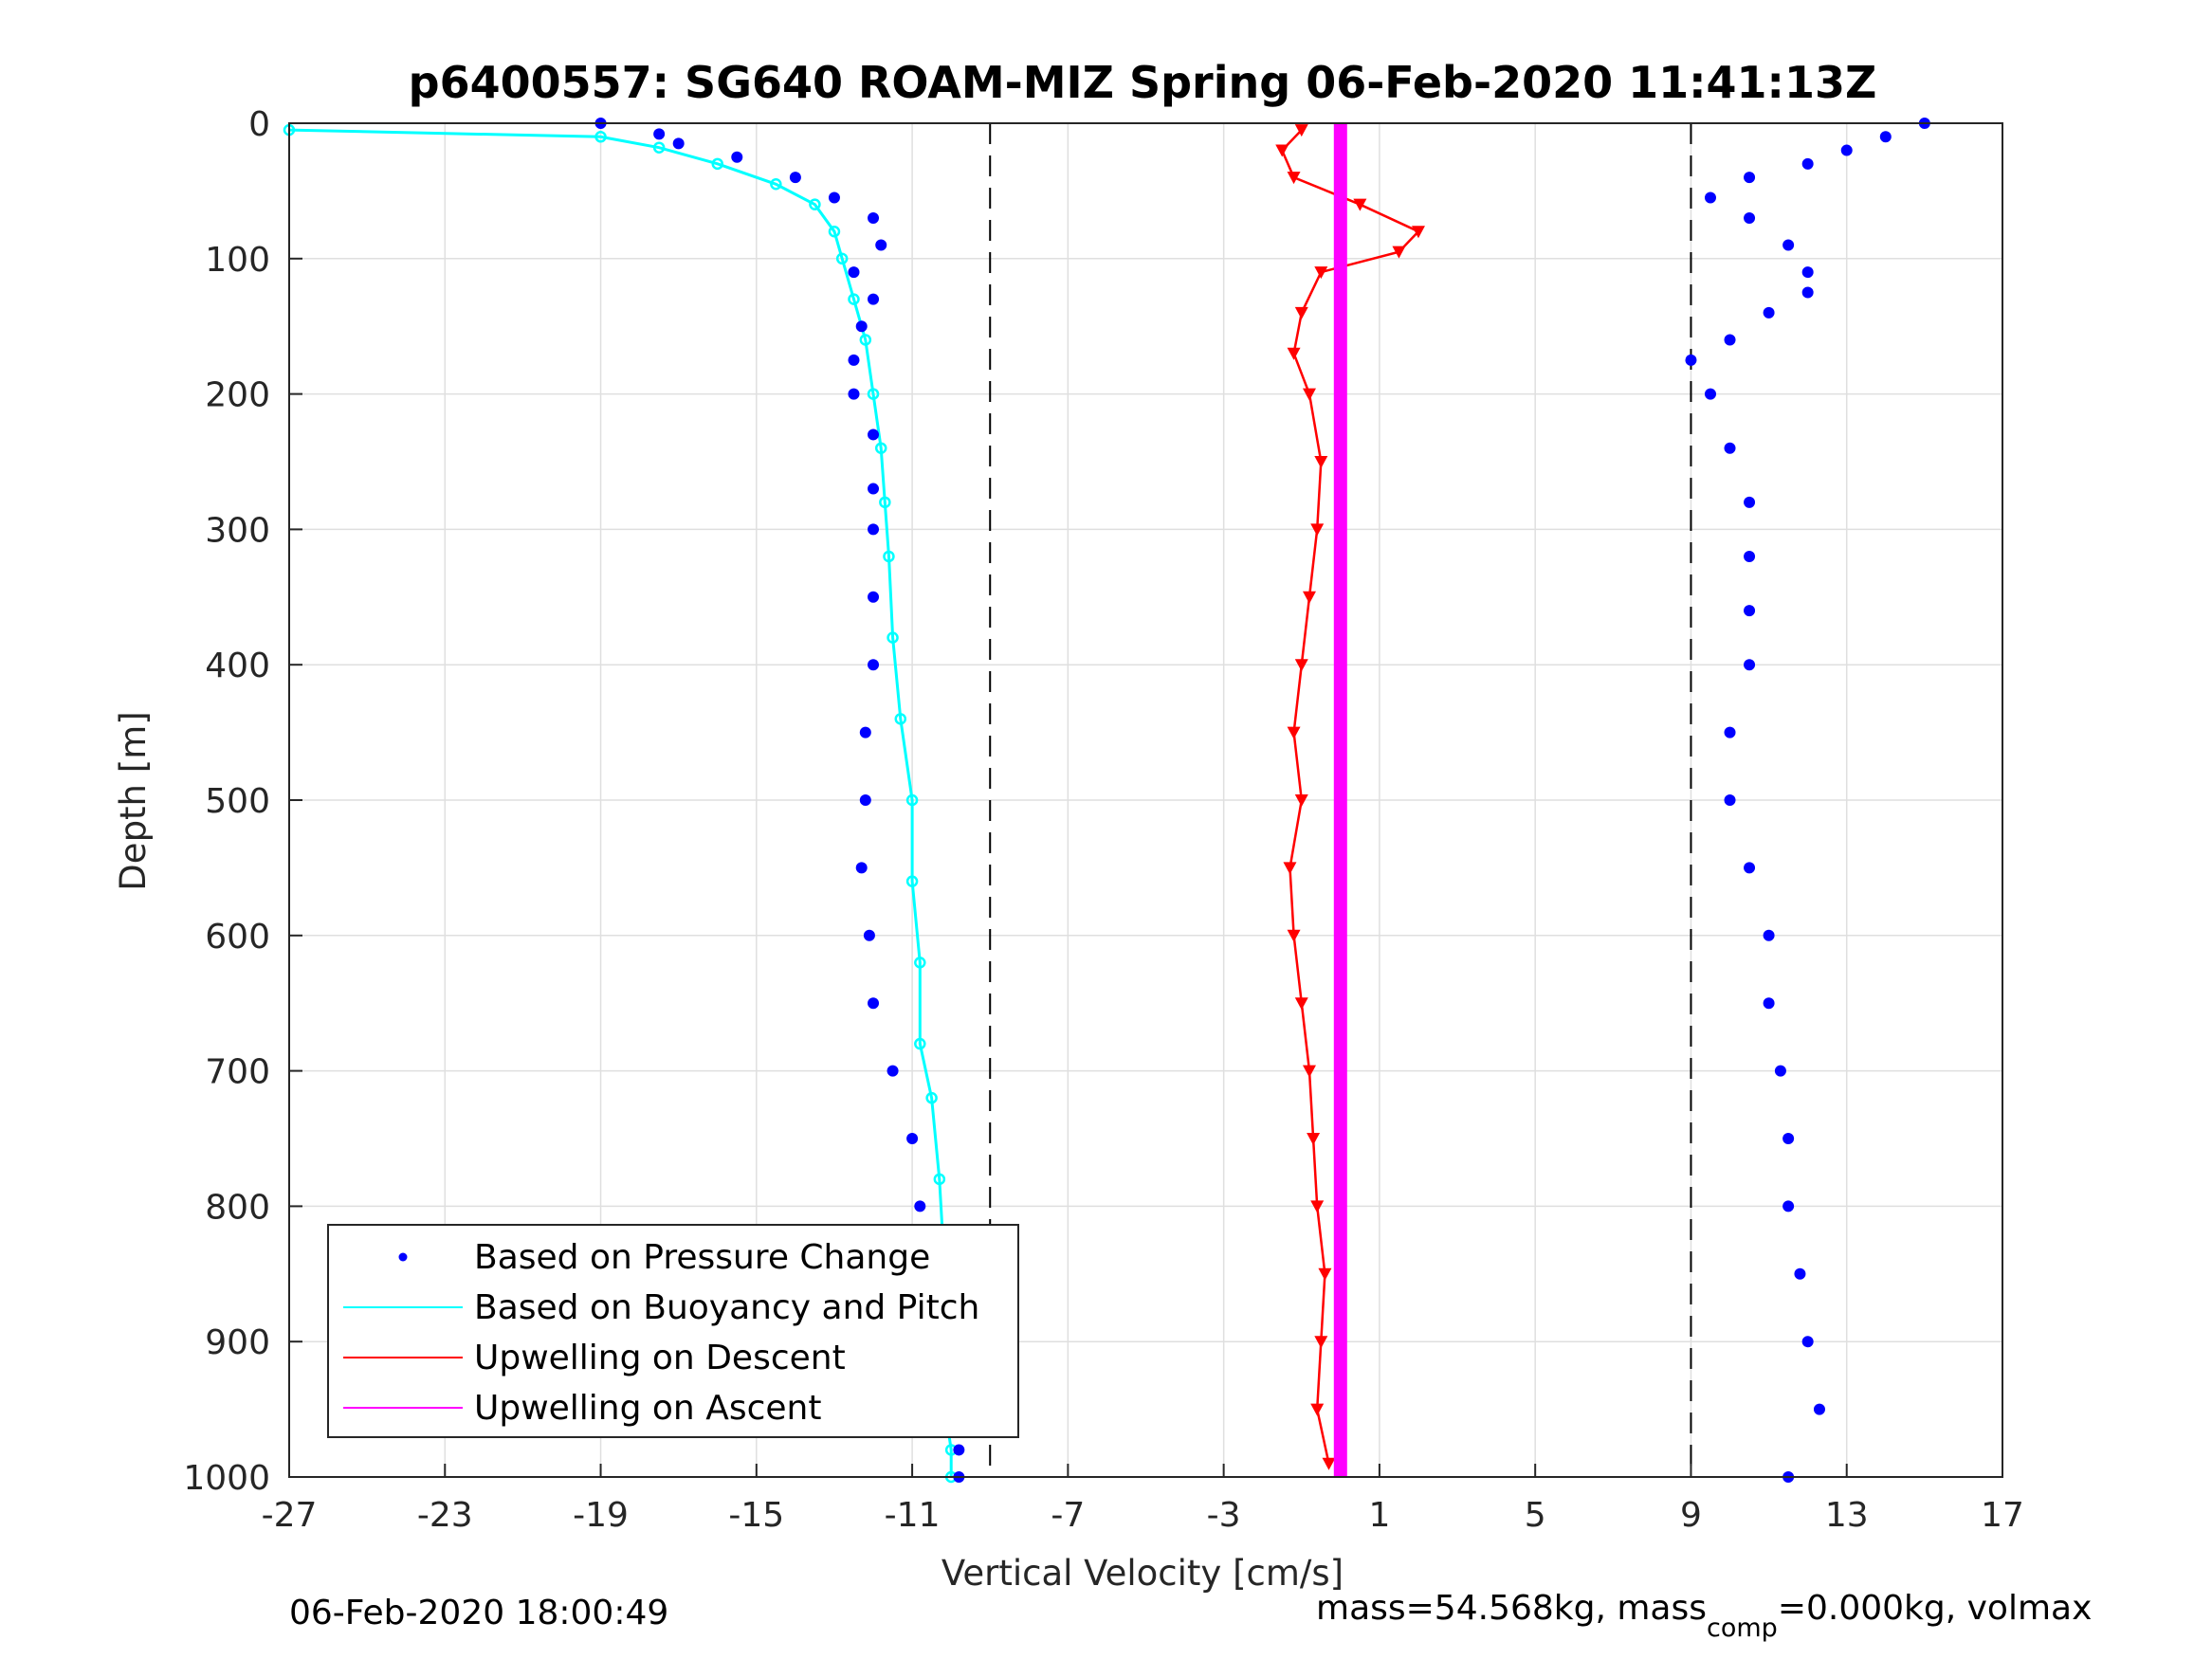  Describe the element at coordinates (1143, 1499) in the screenshot. I see `x-axis-ticks: -27 -23 -19 -15 -11 -7 -3 1 5 9 13 17` at that location.